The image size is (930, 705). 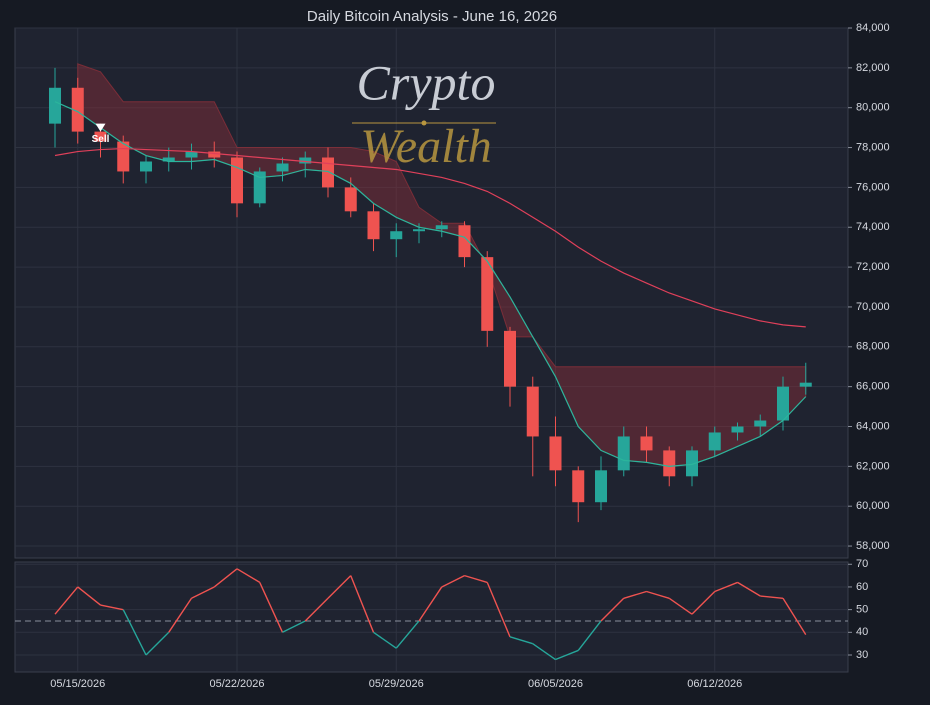 What do you see at coordinates (873, 28) in the screenshot?
I see `y-tick-label: 84,000` at bounding box center [873, 28].